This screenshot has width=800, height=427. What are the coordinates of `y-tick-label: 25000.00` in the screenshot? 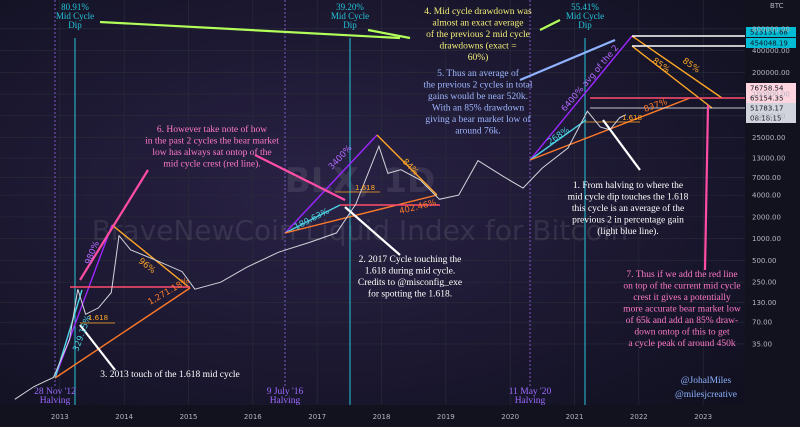 It's located at (768, 138).